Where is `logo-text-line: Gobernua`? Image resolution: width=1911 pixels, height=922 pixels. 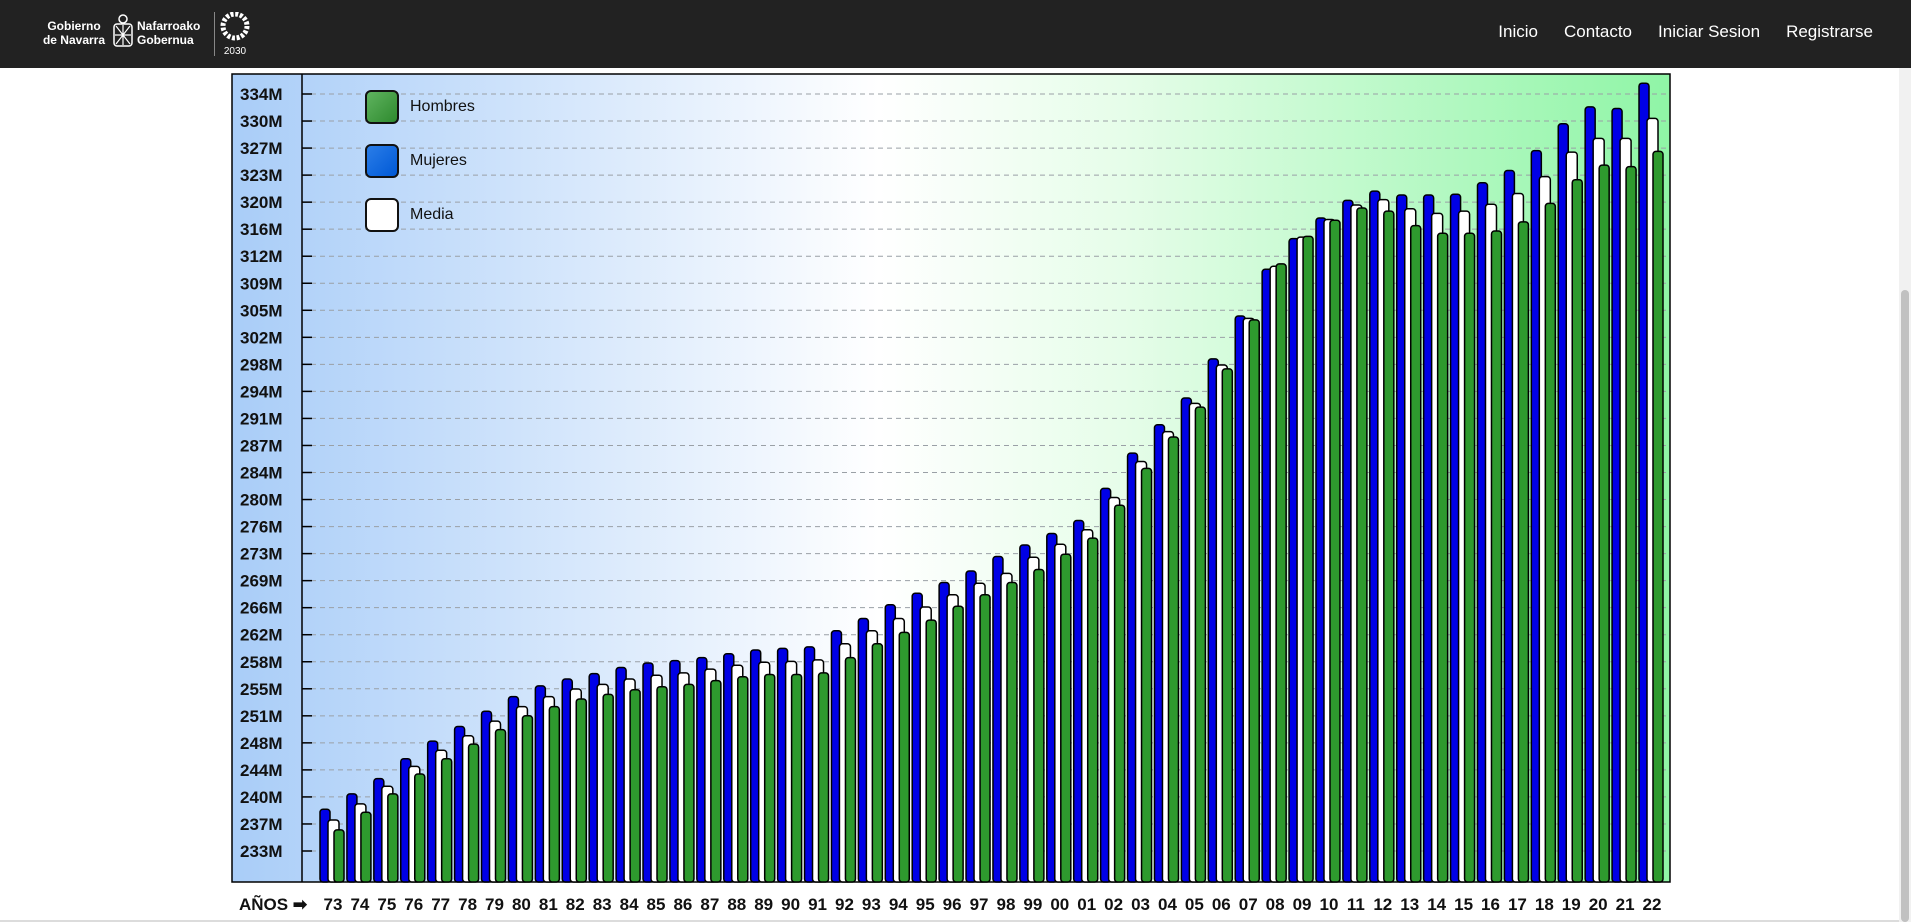
logo-text-line: Gobernua is located at coordinates (165, 40).